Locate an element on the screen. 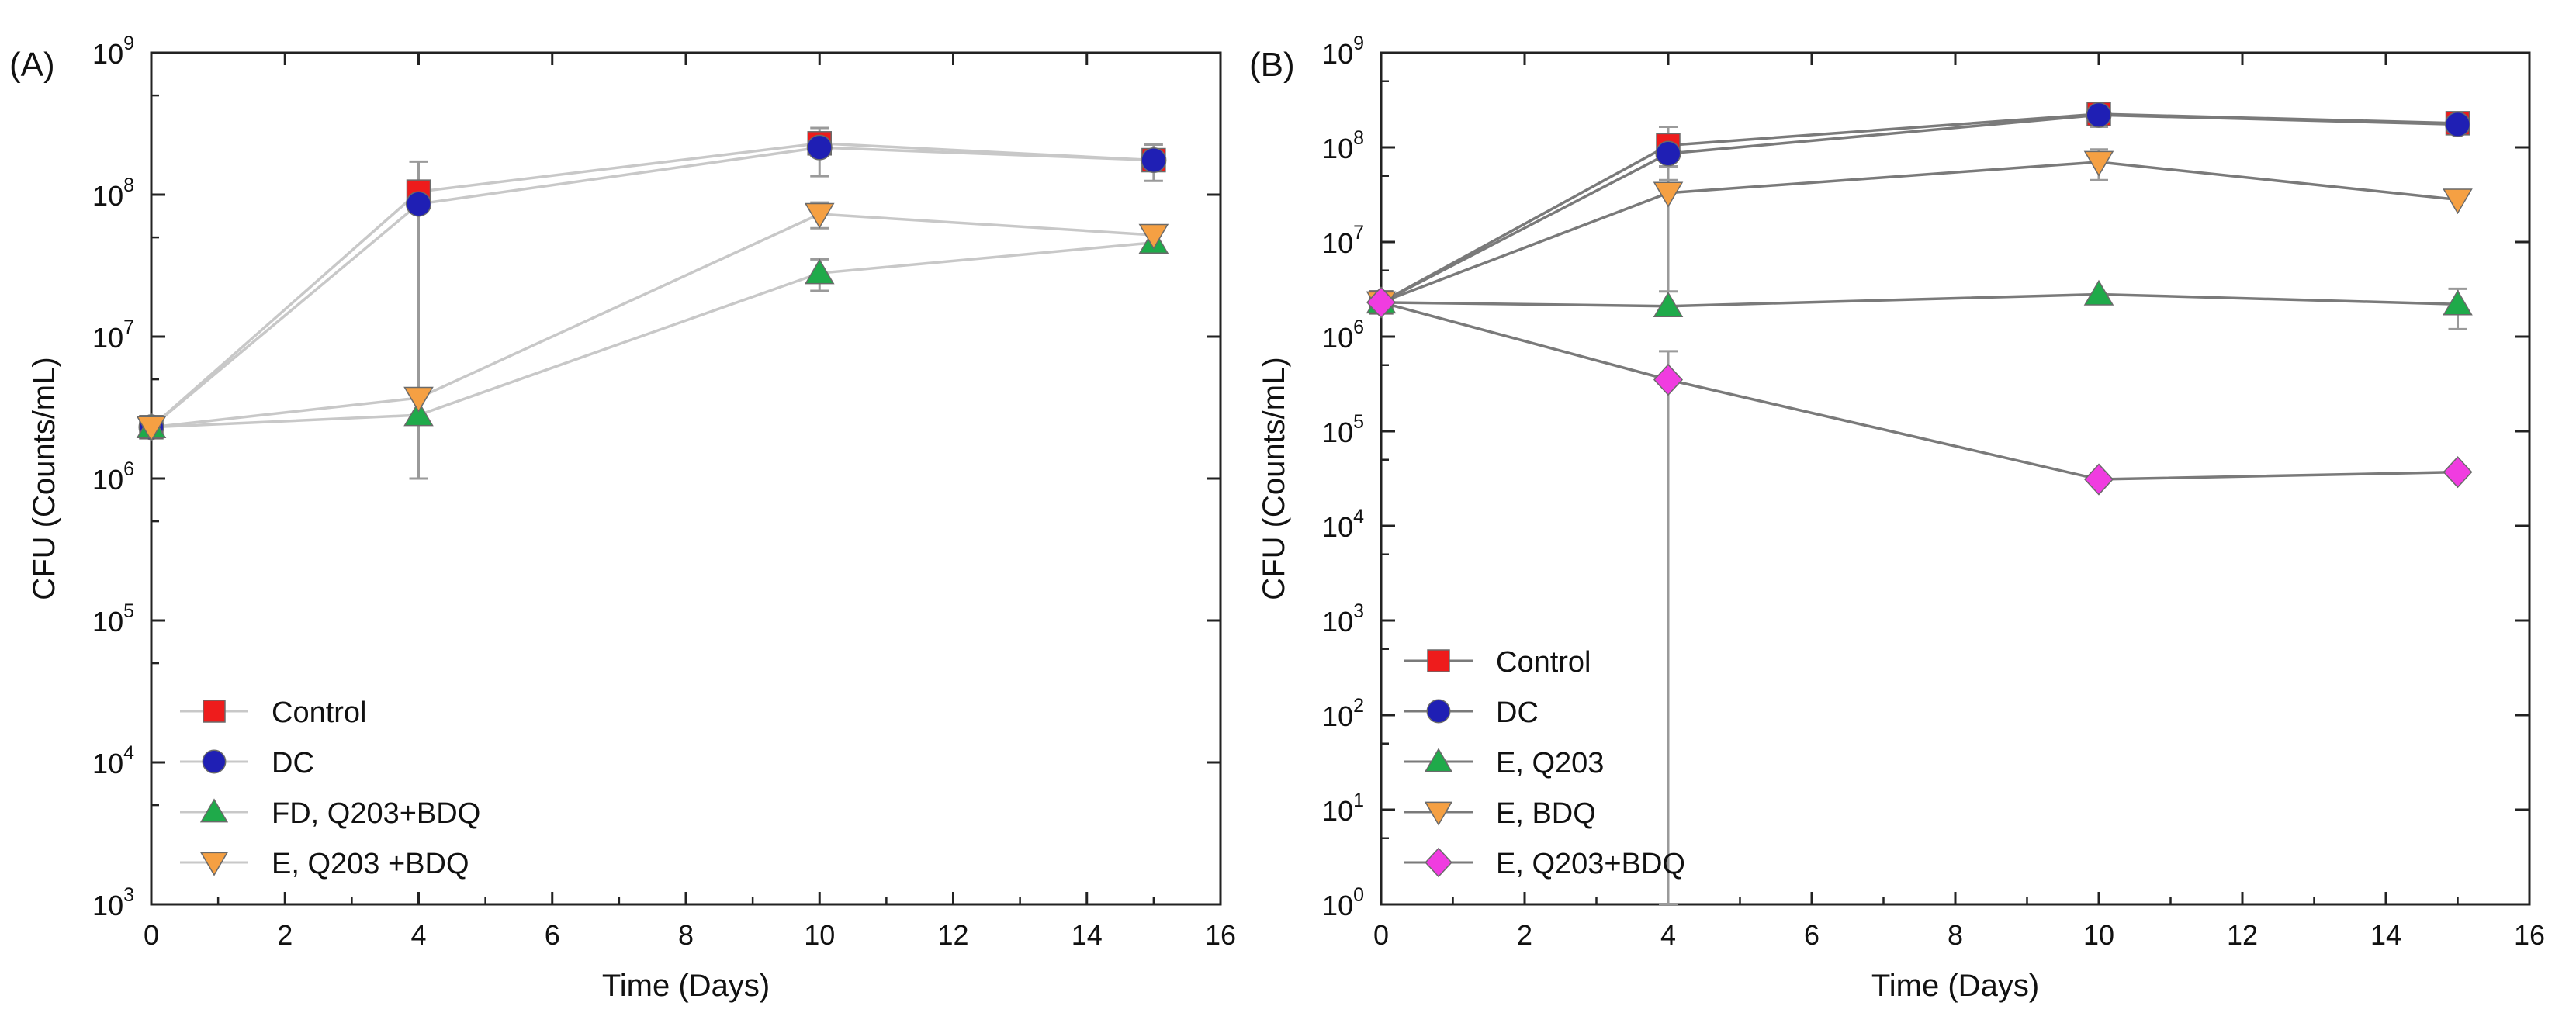 Image resolution: width=2576 pixels, height=1030 pixels. y-tick-label: 10² is located at coordinates (1343, 713).